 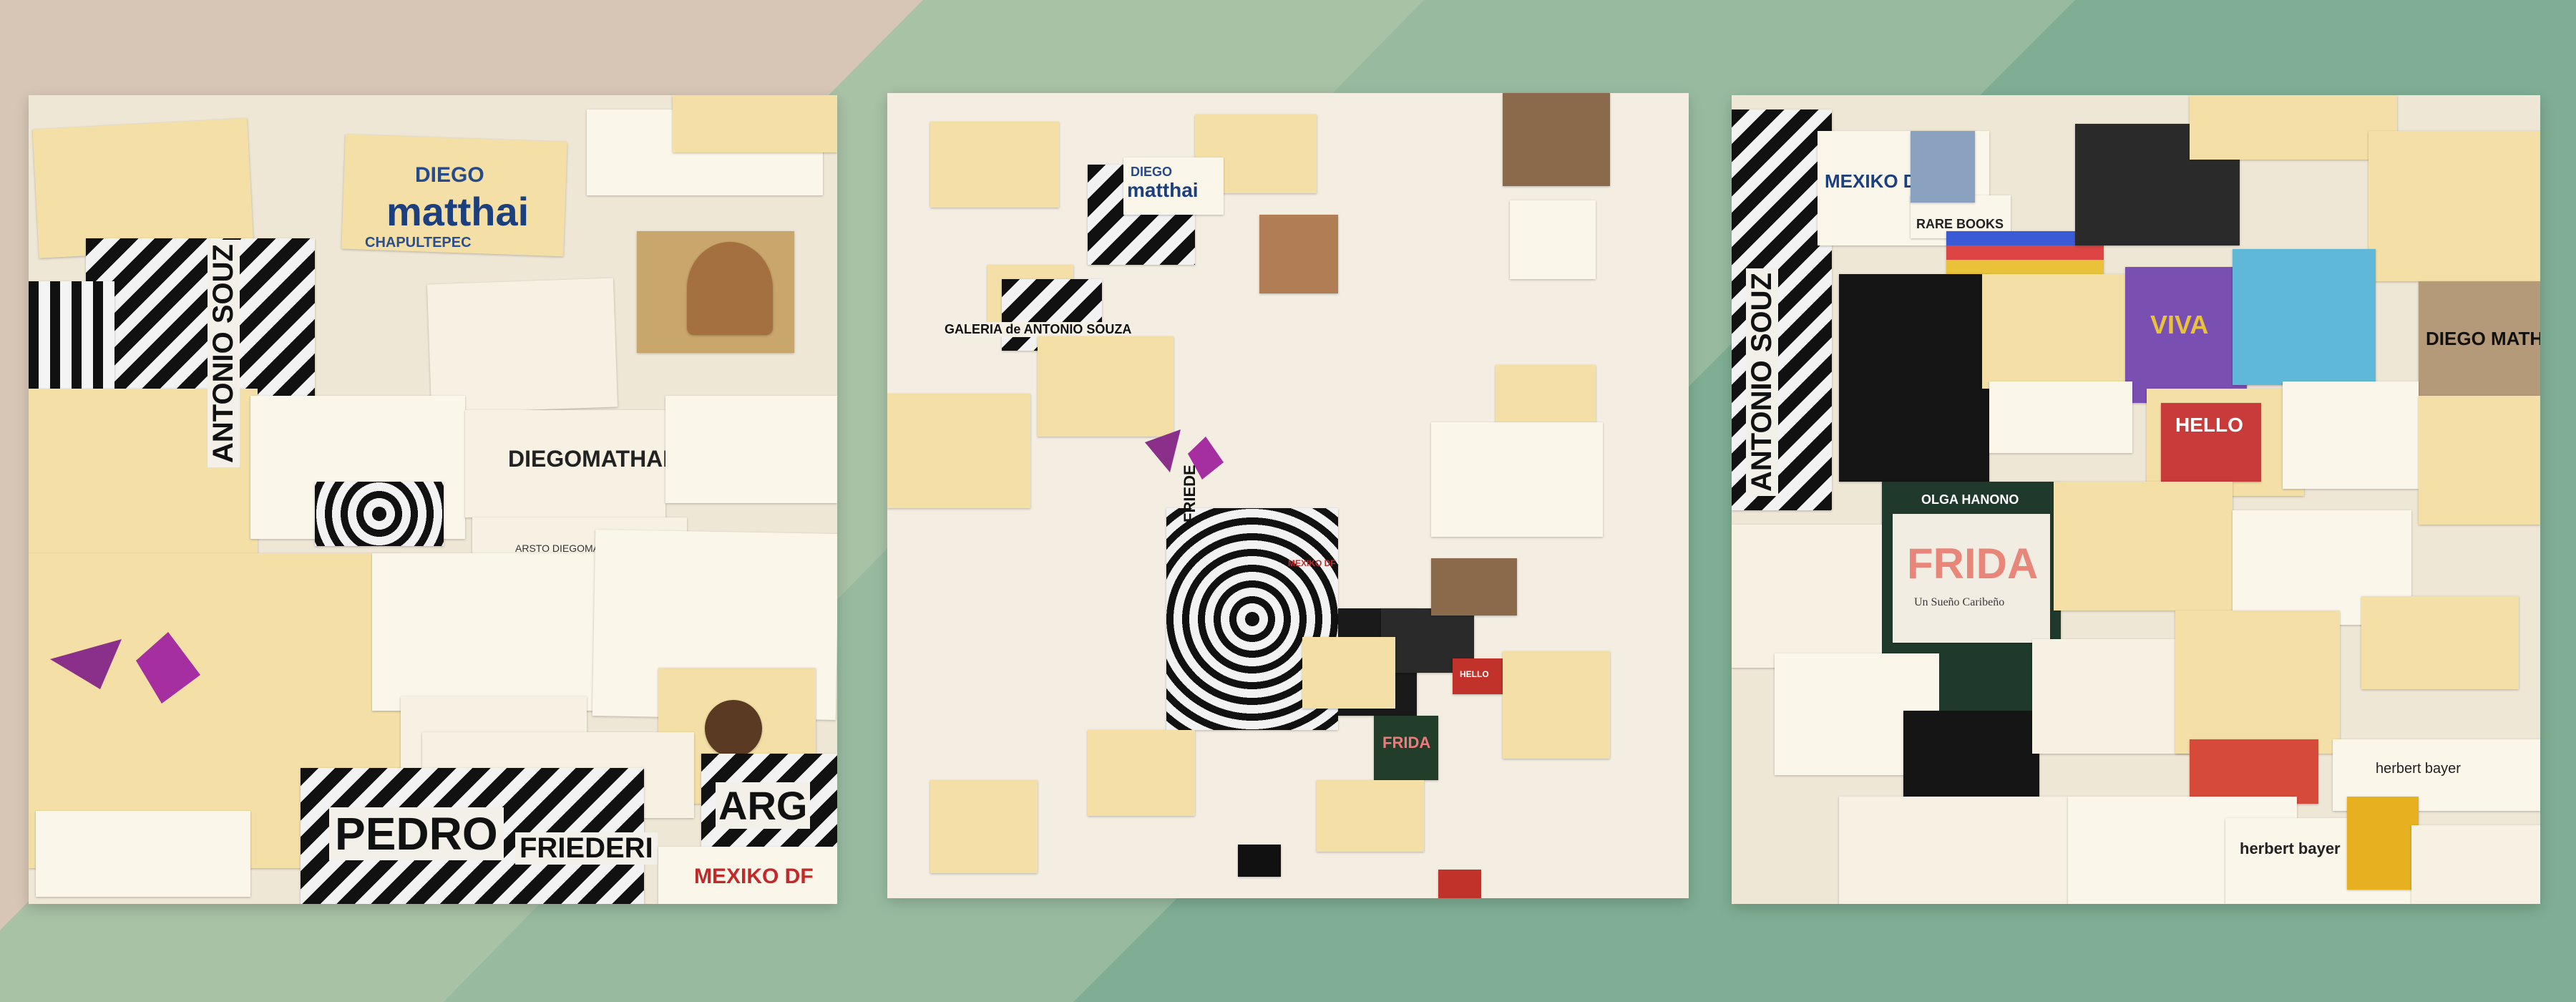 I want to click on herbert-bayer-label: herbert bayer, so click(x=2418, y=769).